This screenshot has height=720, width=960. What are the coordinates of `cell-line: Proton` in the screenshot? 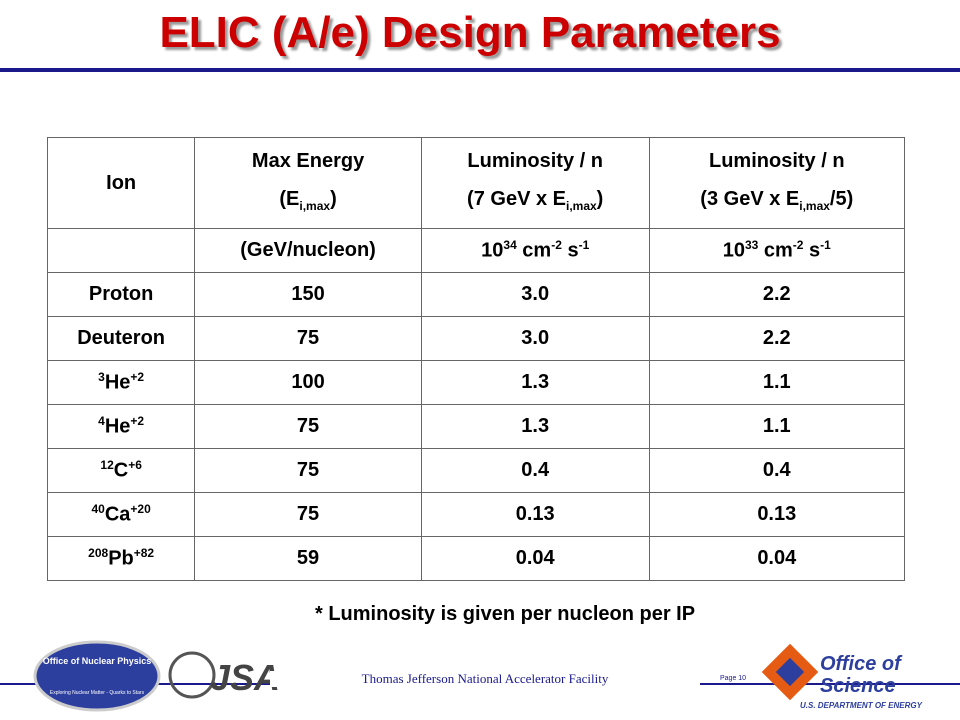 It's located at (121, 294).